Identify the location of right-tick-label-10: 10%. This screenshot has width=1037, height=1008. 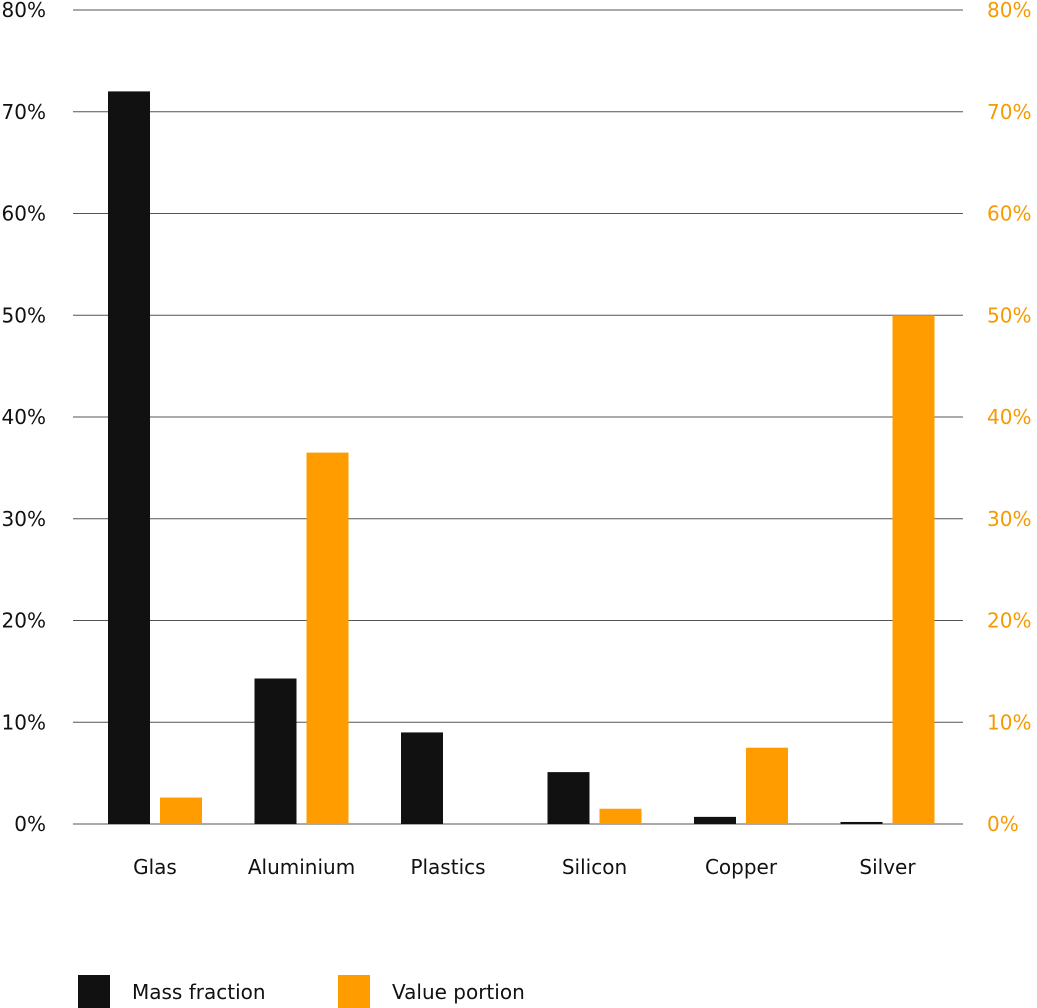
(1009, 722).